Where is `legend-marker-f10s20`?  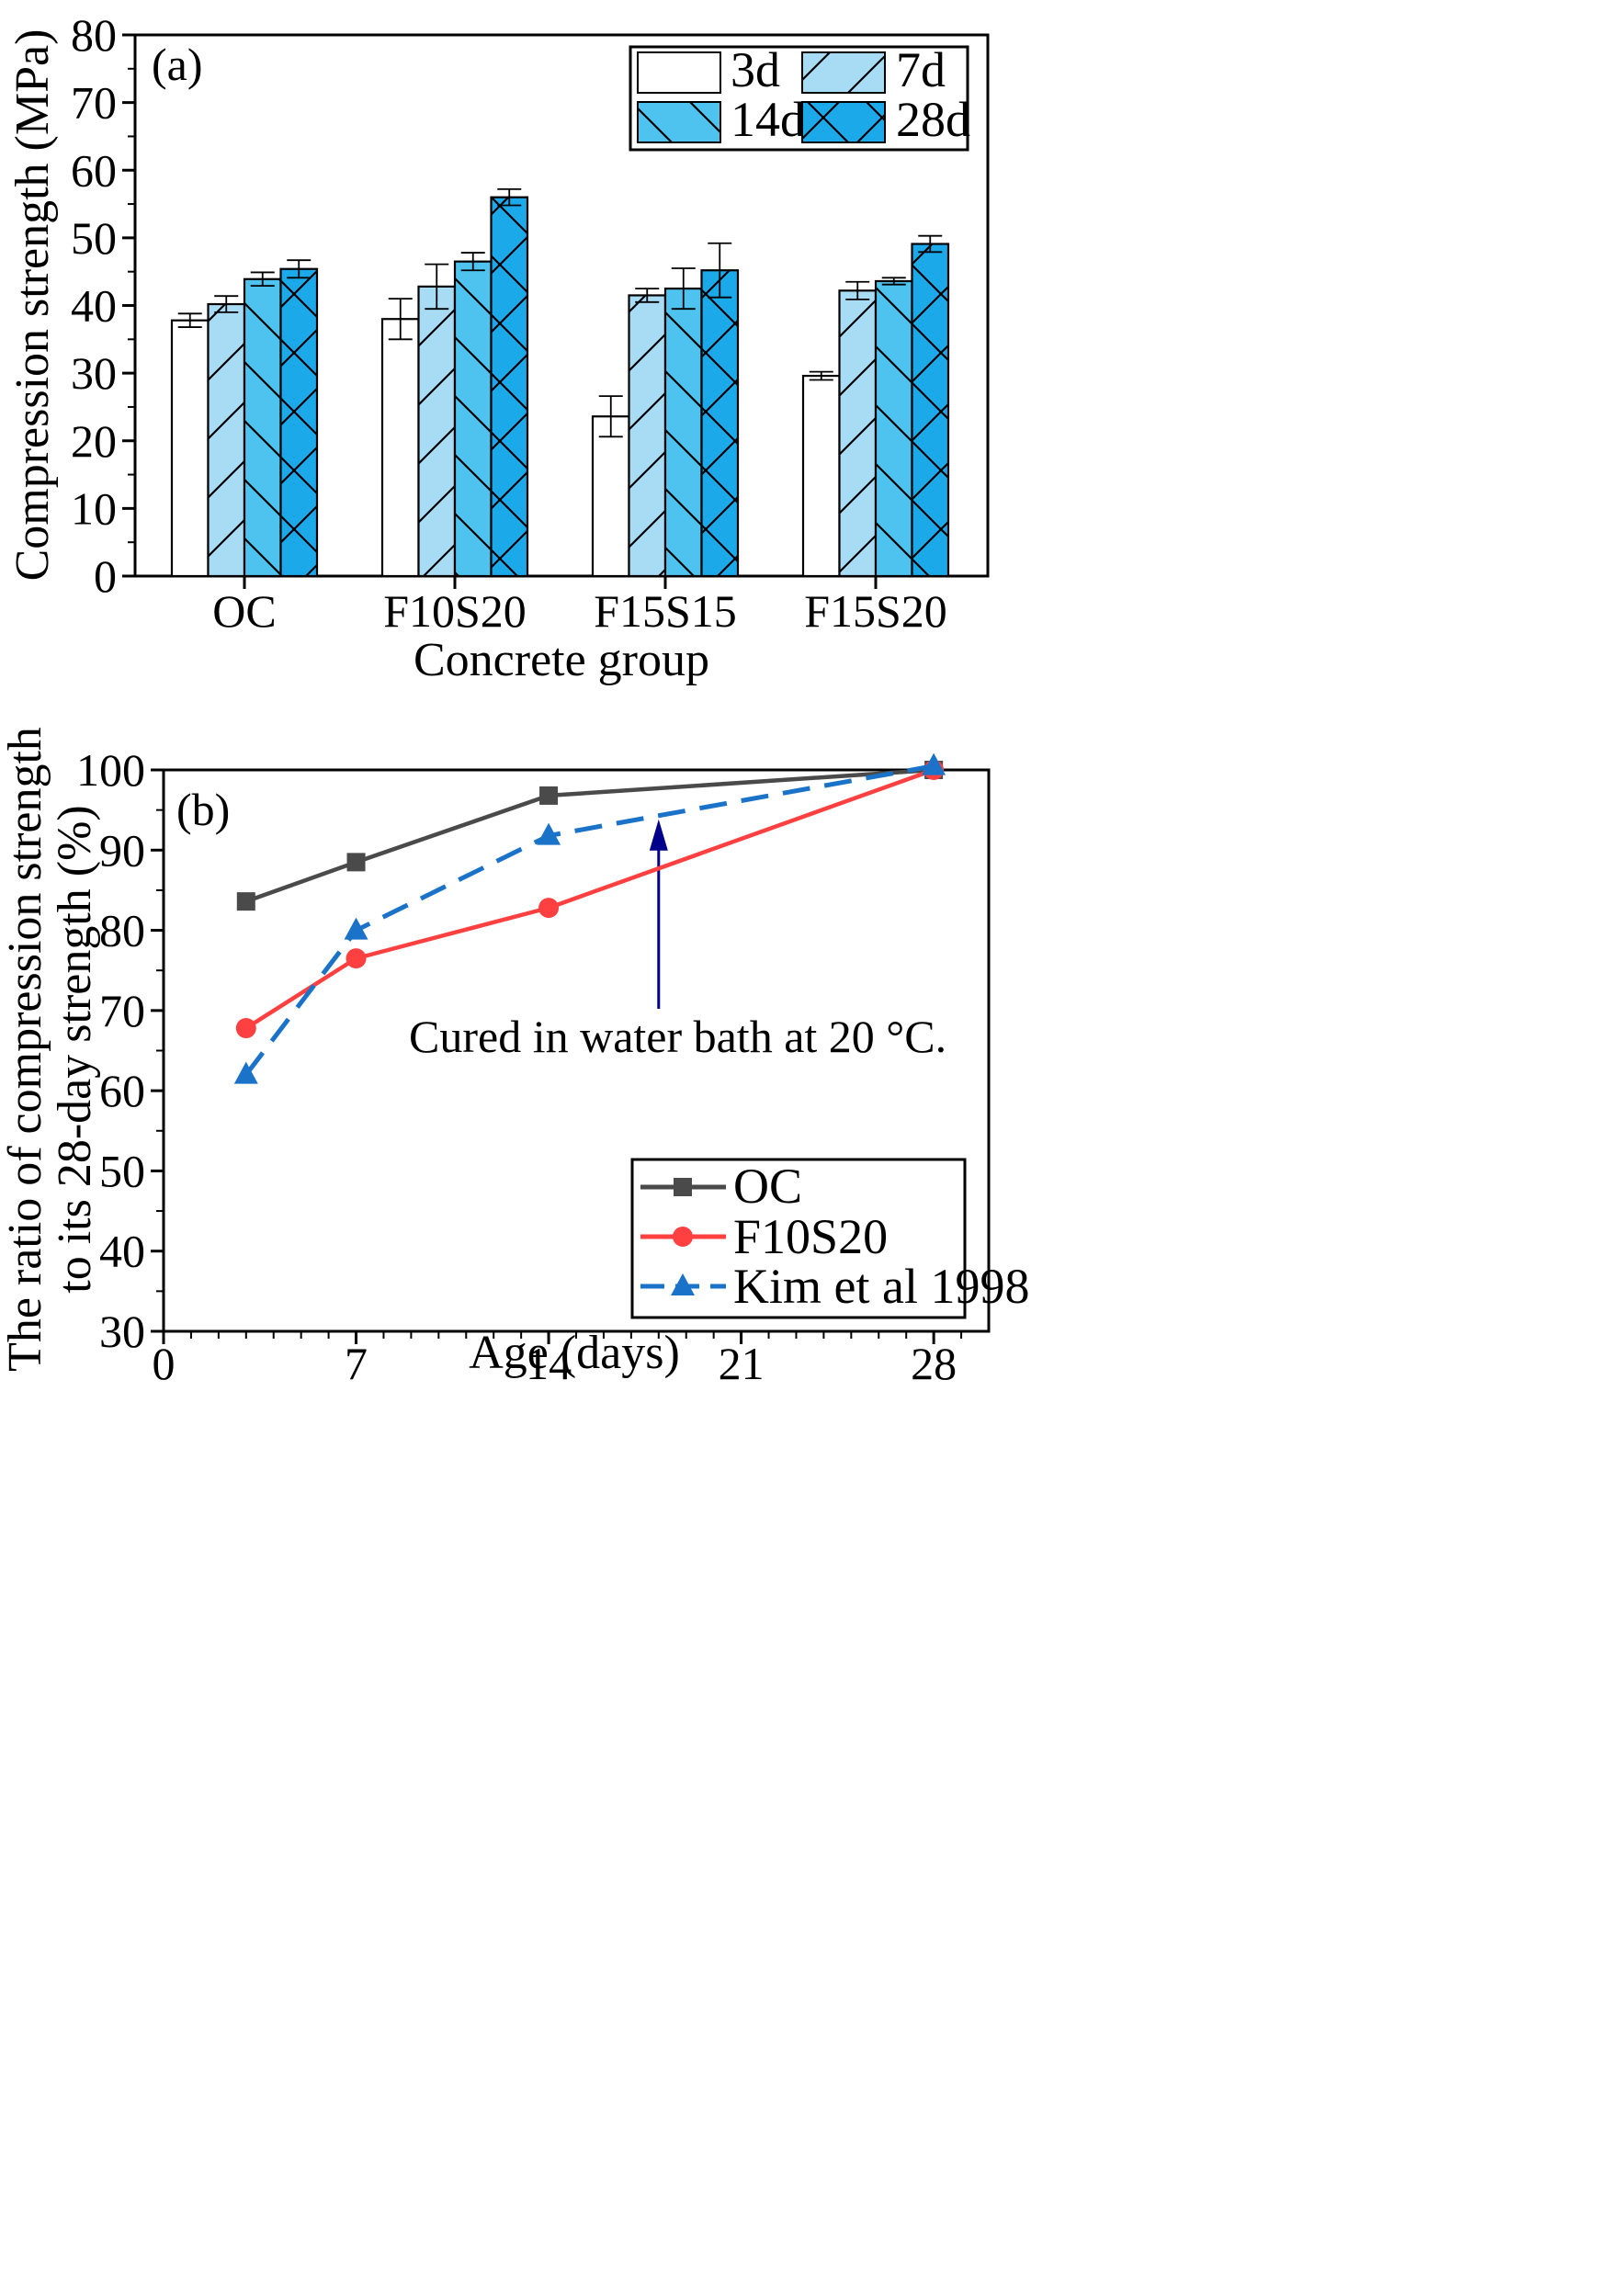
legend-marker-f10s20 is located at coordinates (683, 1237).